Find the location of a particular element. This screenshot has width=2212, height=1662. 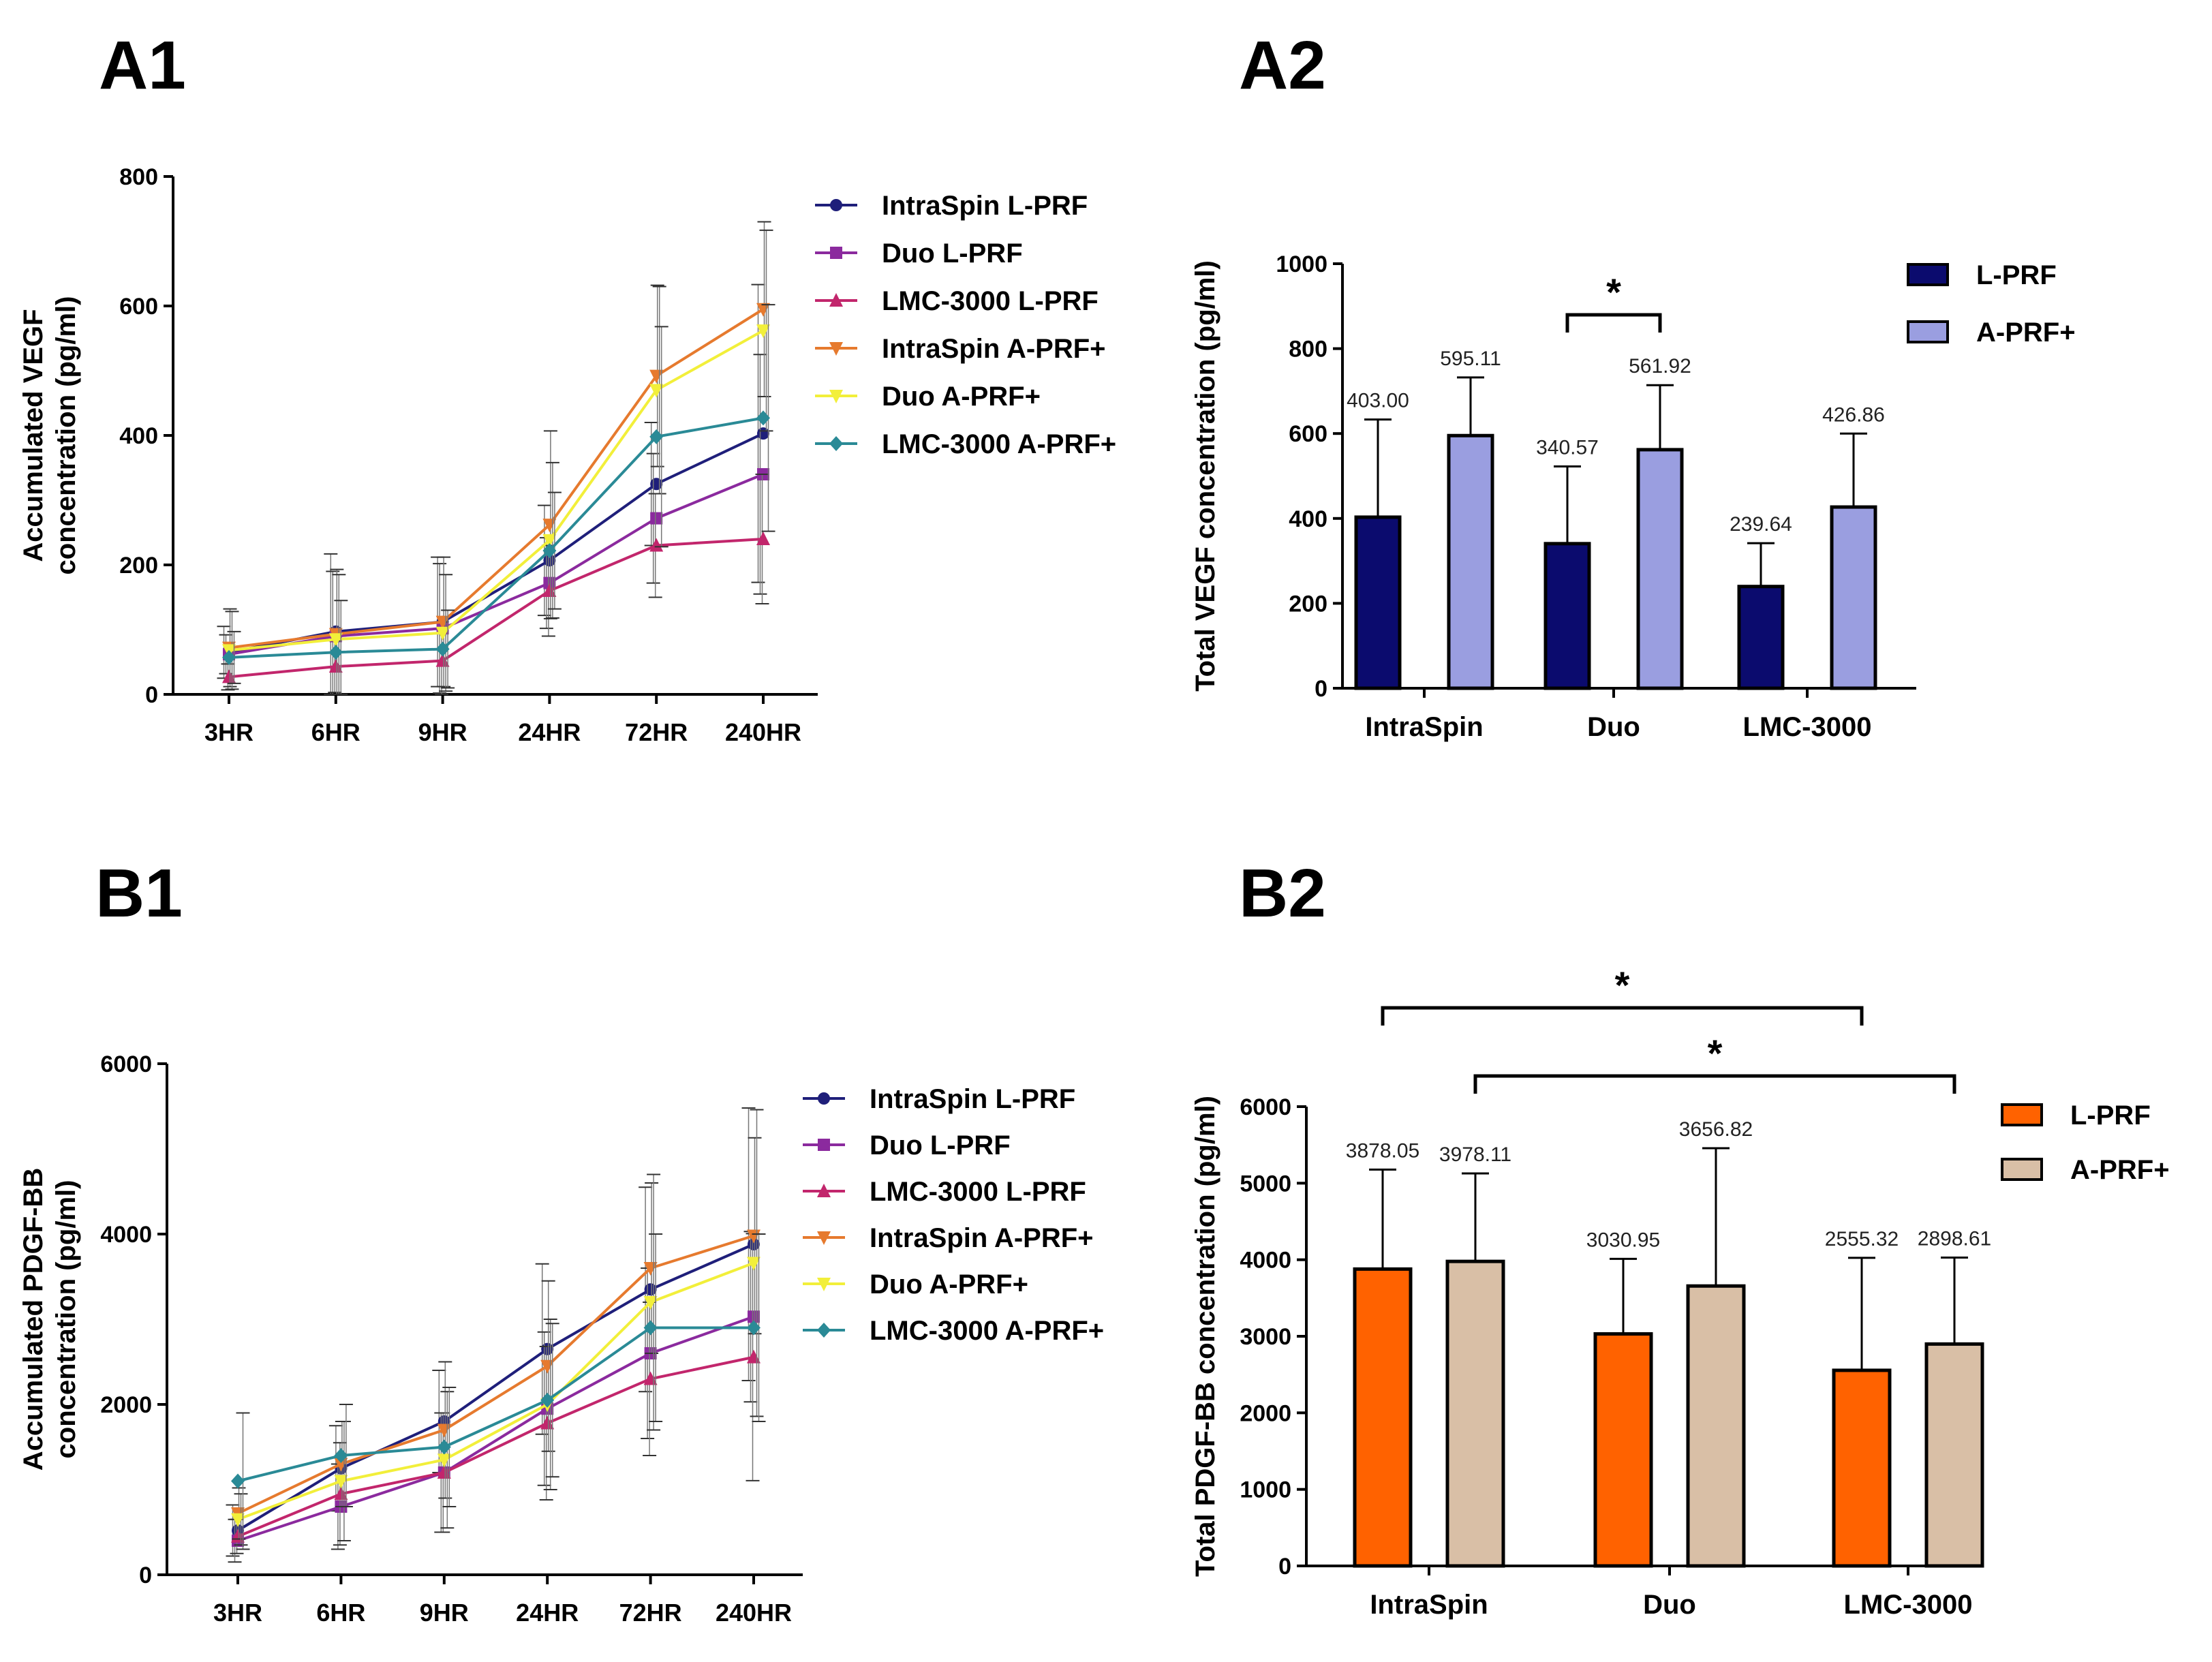

y-axis-title: Total PDGF-BB concentration (pg/ml) is located at coordinates (1205, 1336).